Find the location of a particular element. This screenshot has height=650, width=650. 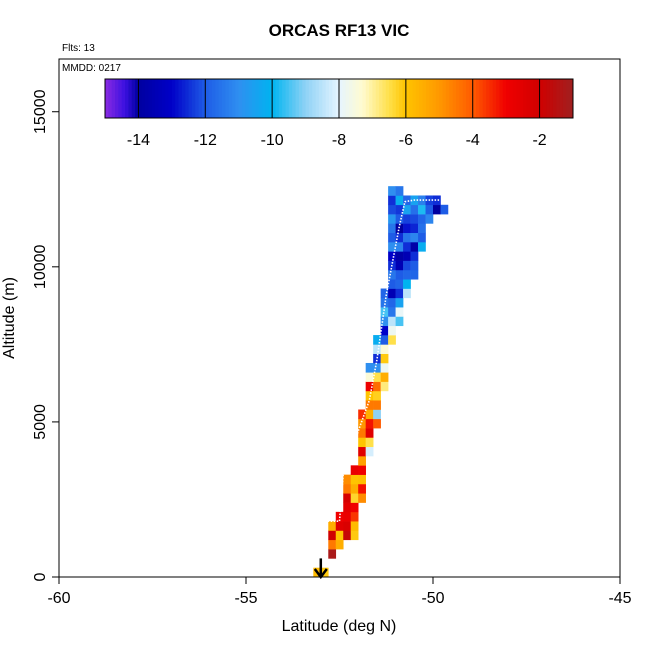

y-tick-label: 15000 is located at coordinates (40, 111).